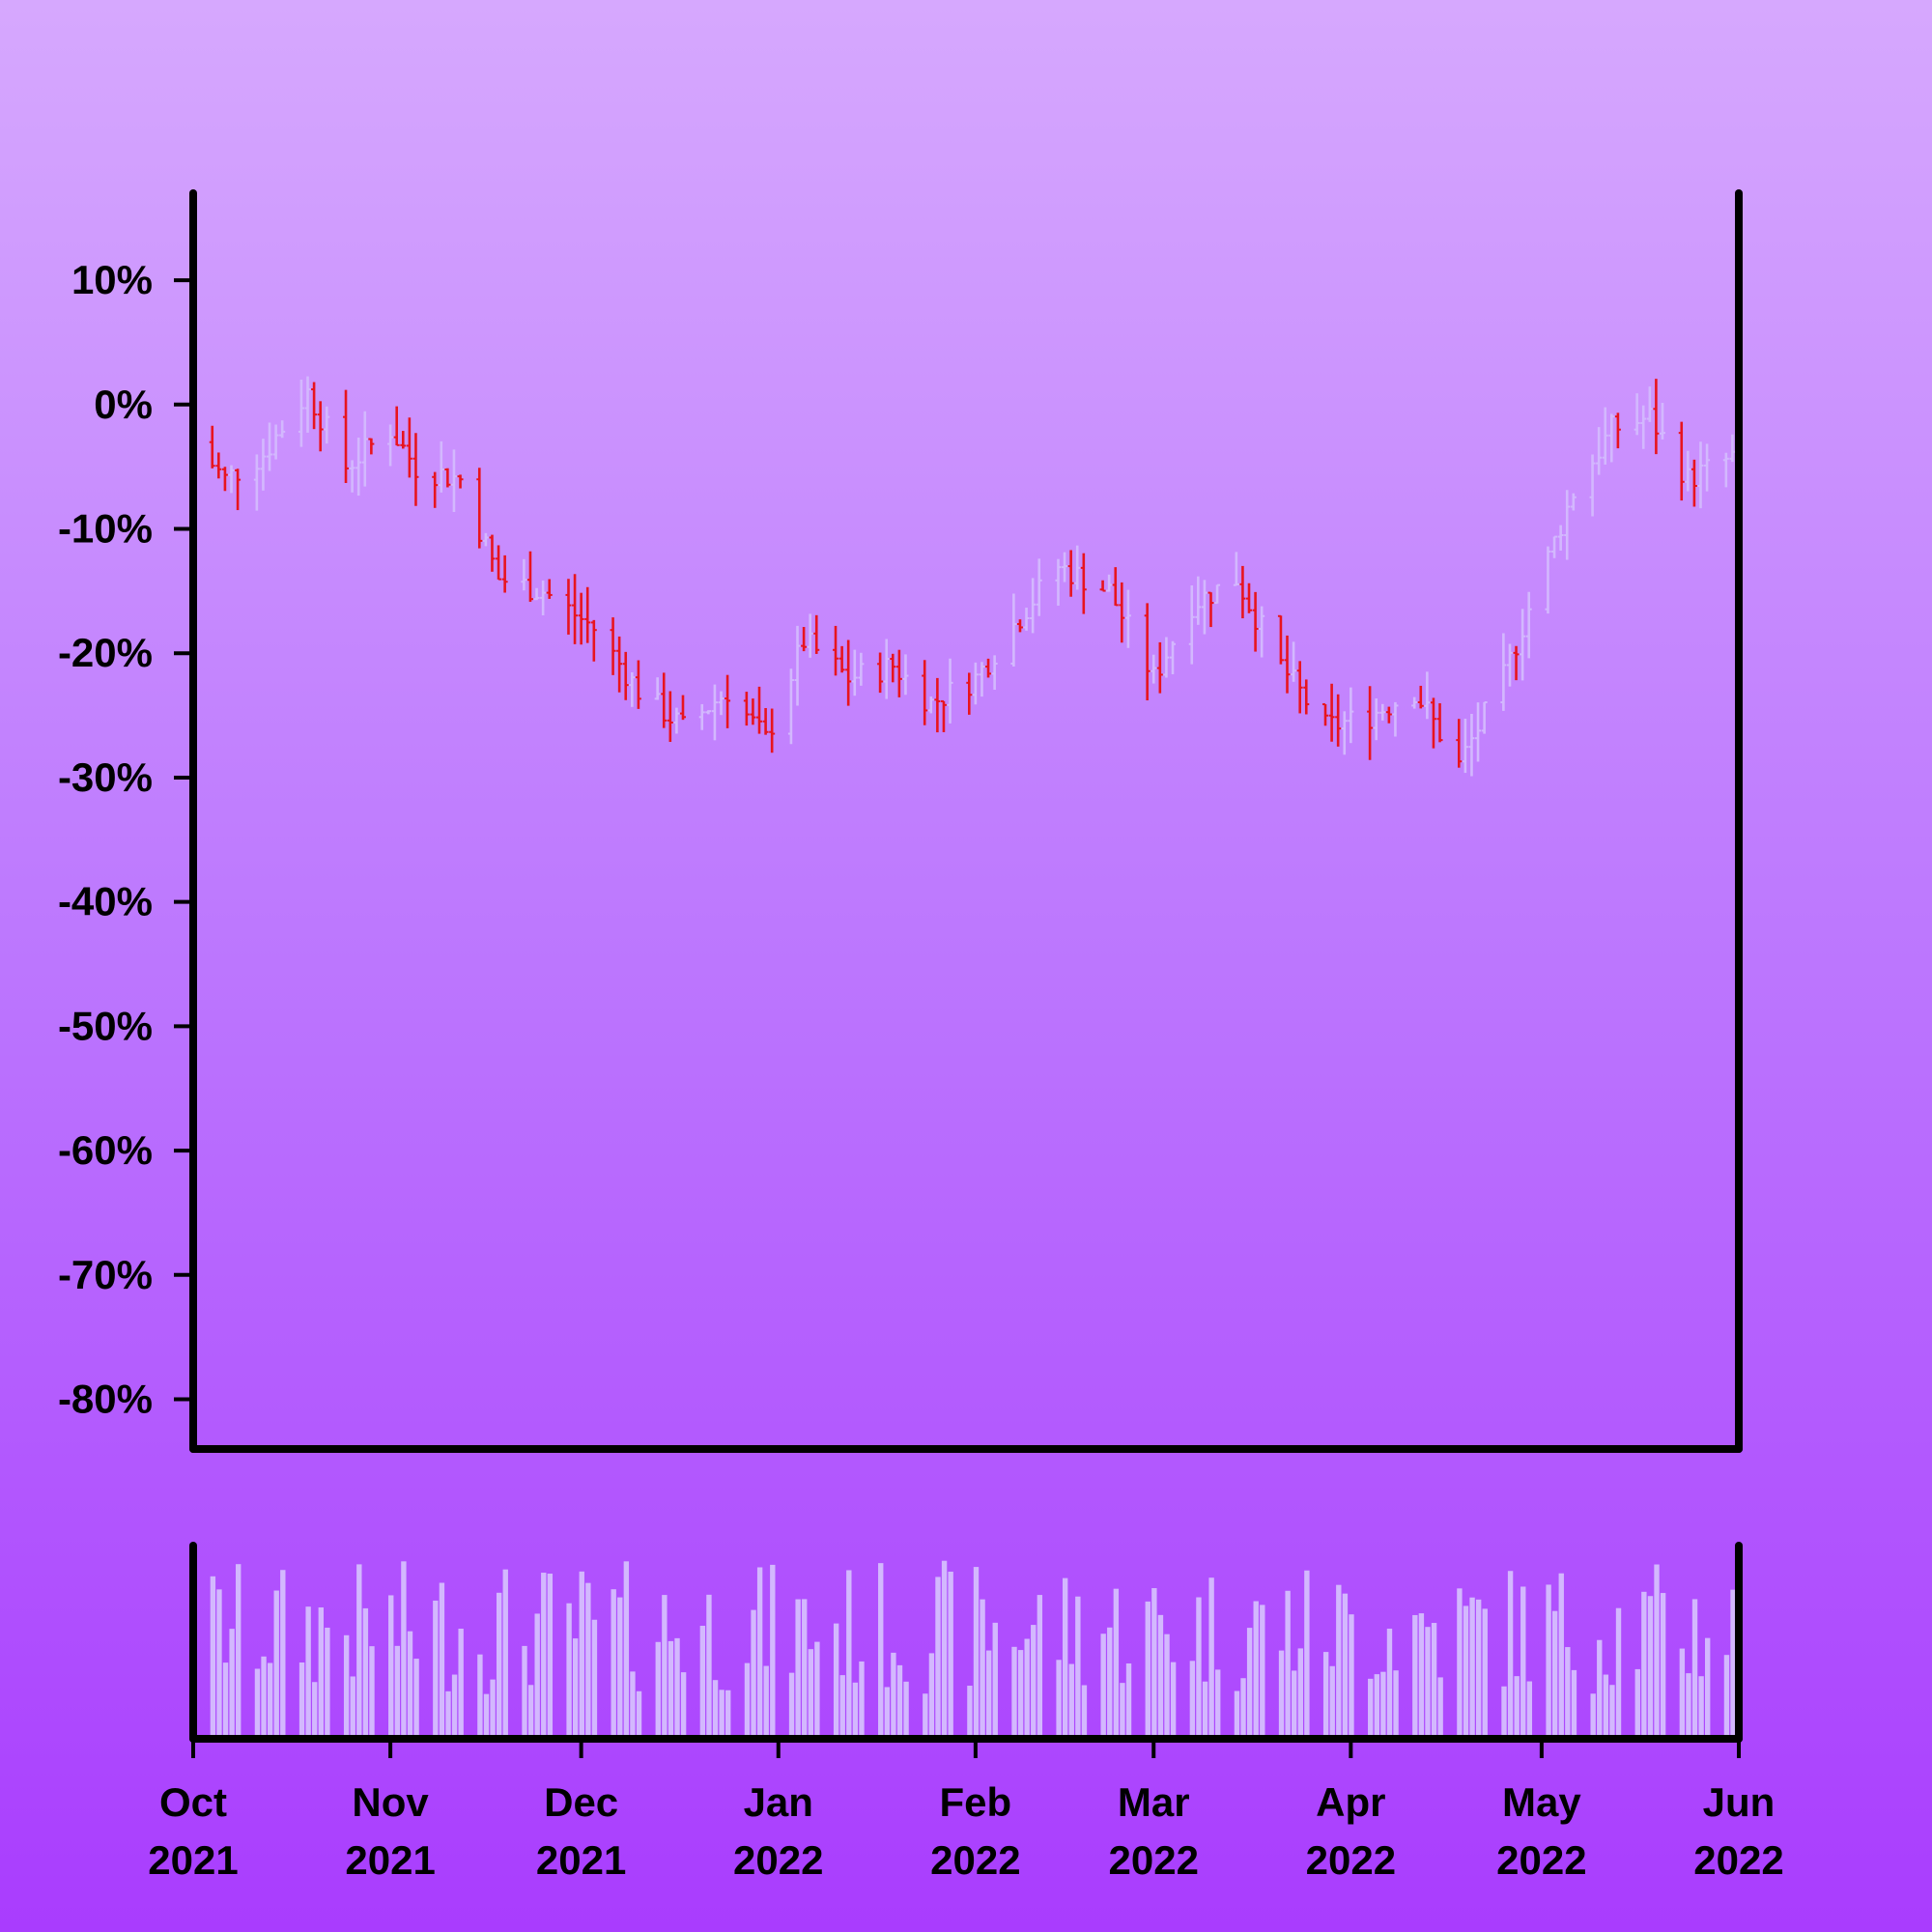 The width and height of the screenshot is (1932, 1932). What do you see at coordinates (112, 279) in the screenshot?
I see `y-tick-label: 10%` at bounding box center [112, 279].